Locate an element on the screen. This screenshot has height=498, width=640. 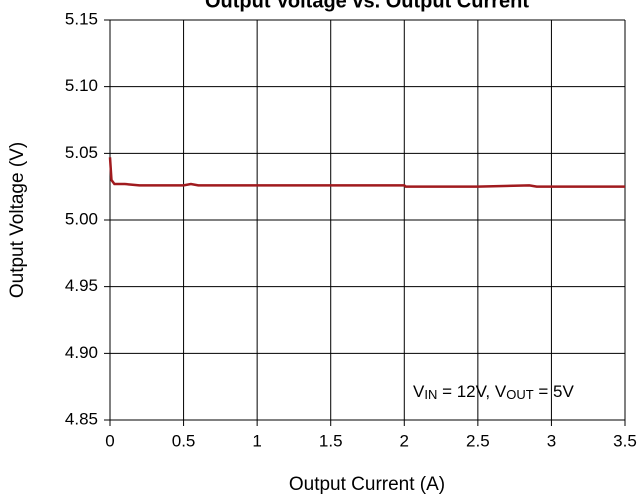
annotation: VIN = 12V, VOUT = 5V is located at coordinates (493, 392).